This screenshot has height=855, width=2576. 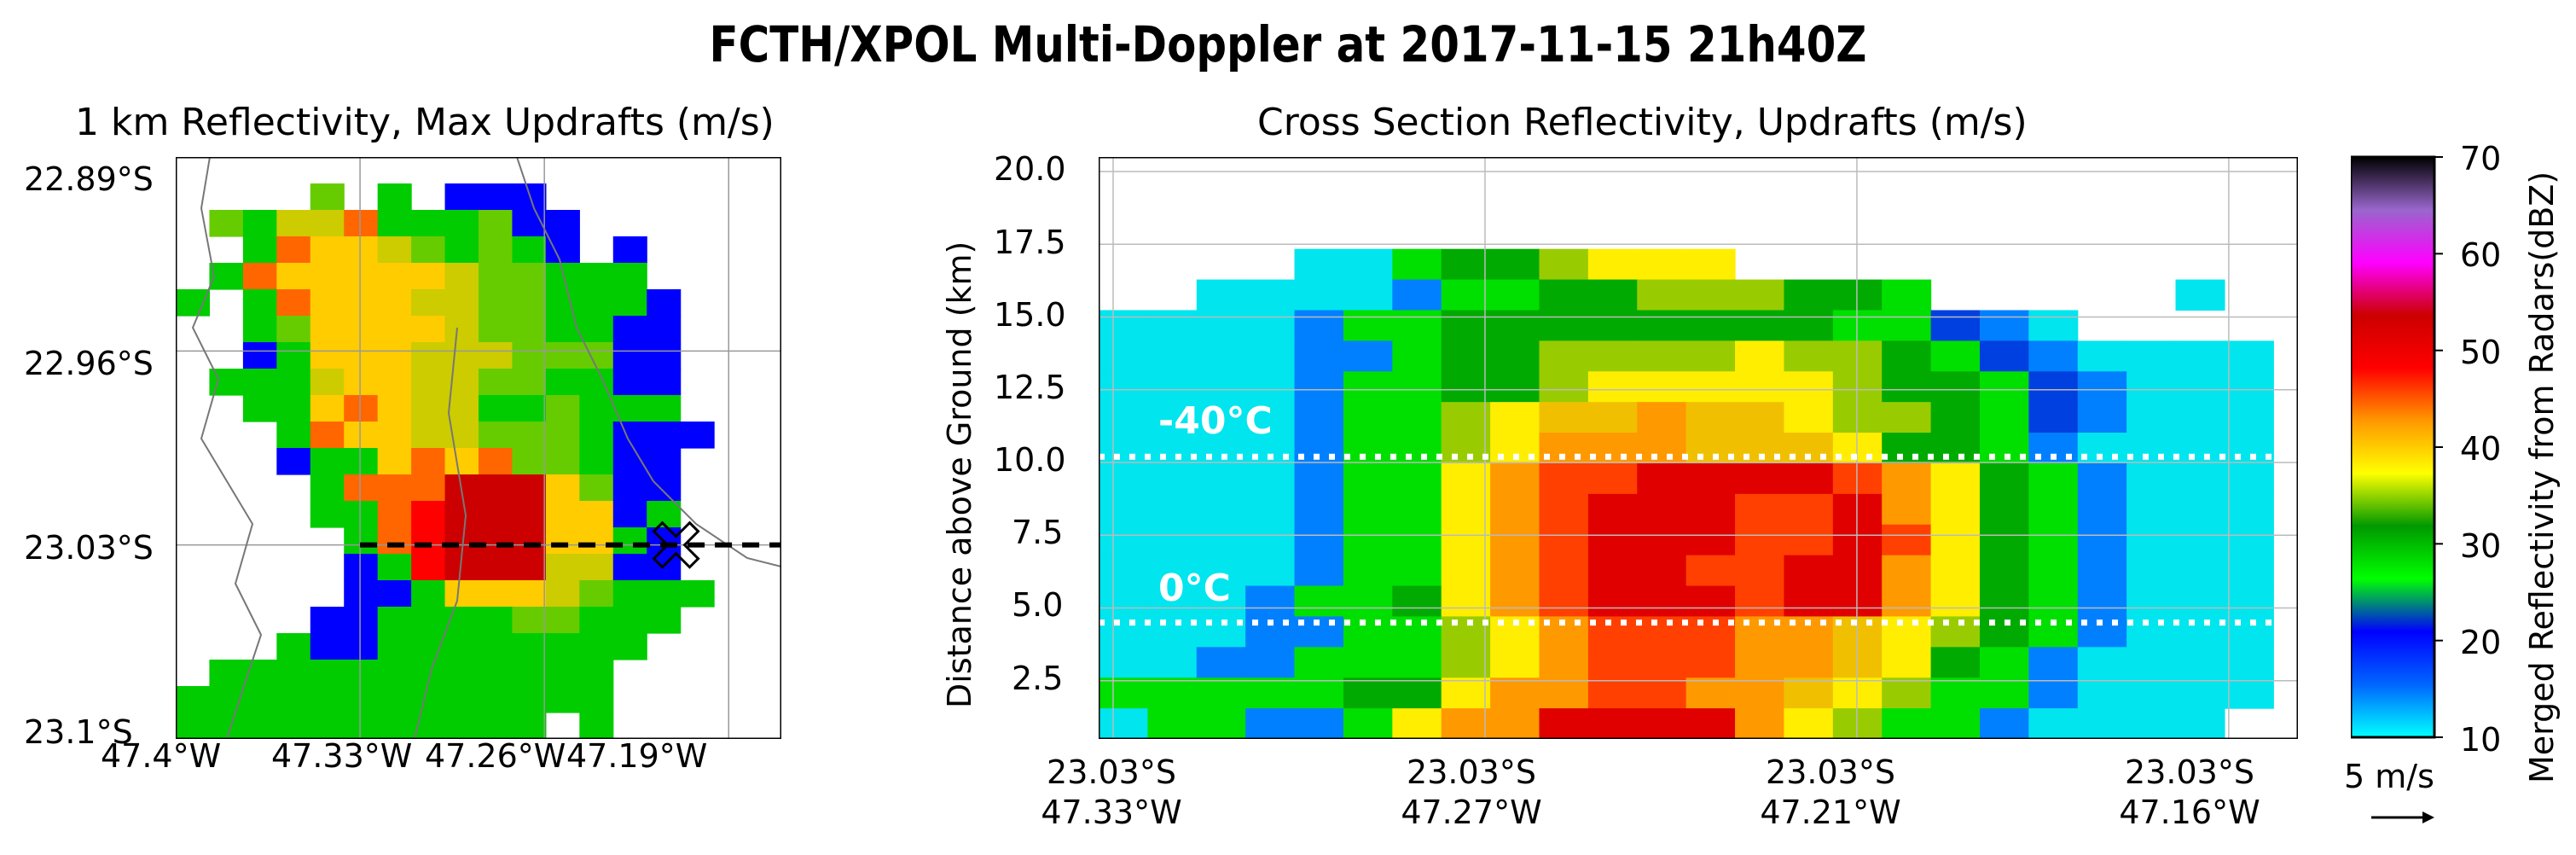 What do you see at coordinates (1038, 605) in the screenshot?
I see `xs-ytick-label: 5.0` at bounding box center [1038, 605].